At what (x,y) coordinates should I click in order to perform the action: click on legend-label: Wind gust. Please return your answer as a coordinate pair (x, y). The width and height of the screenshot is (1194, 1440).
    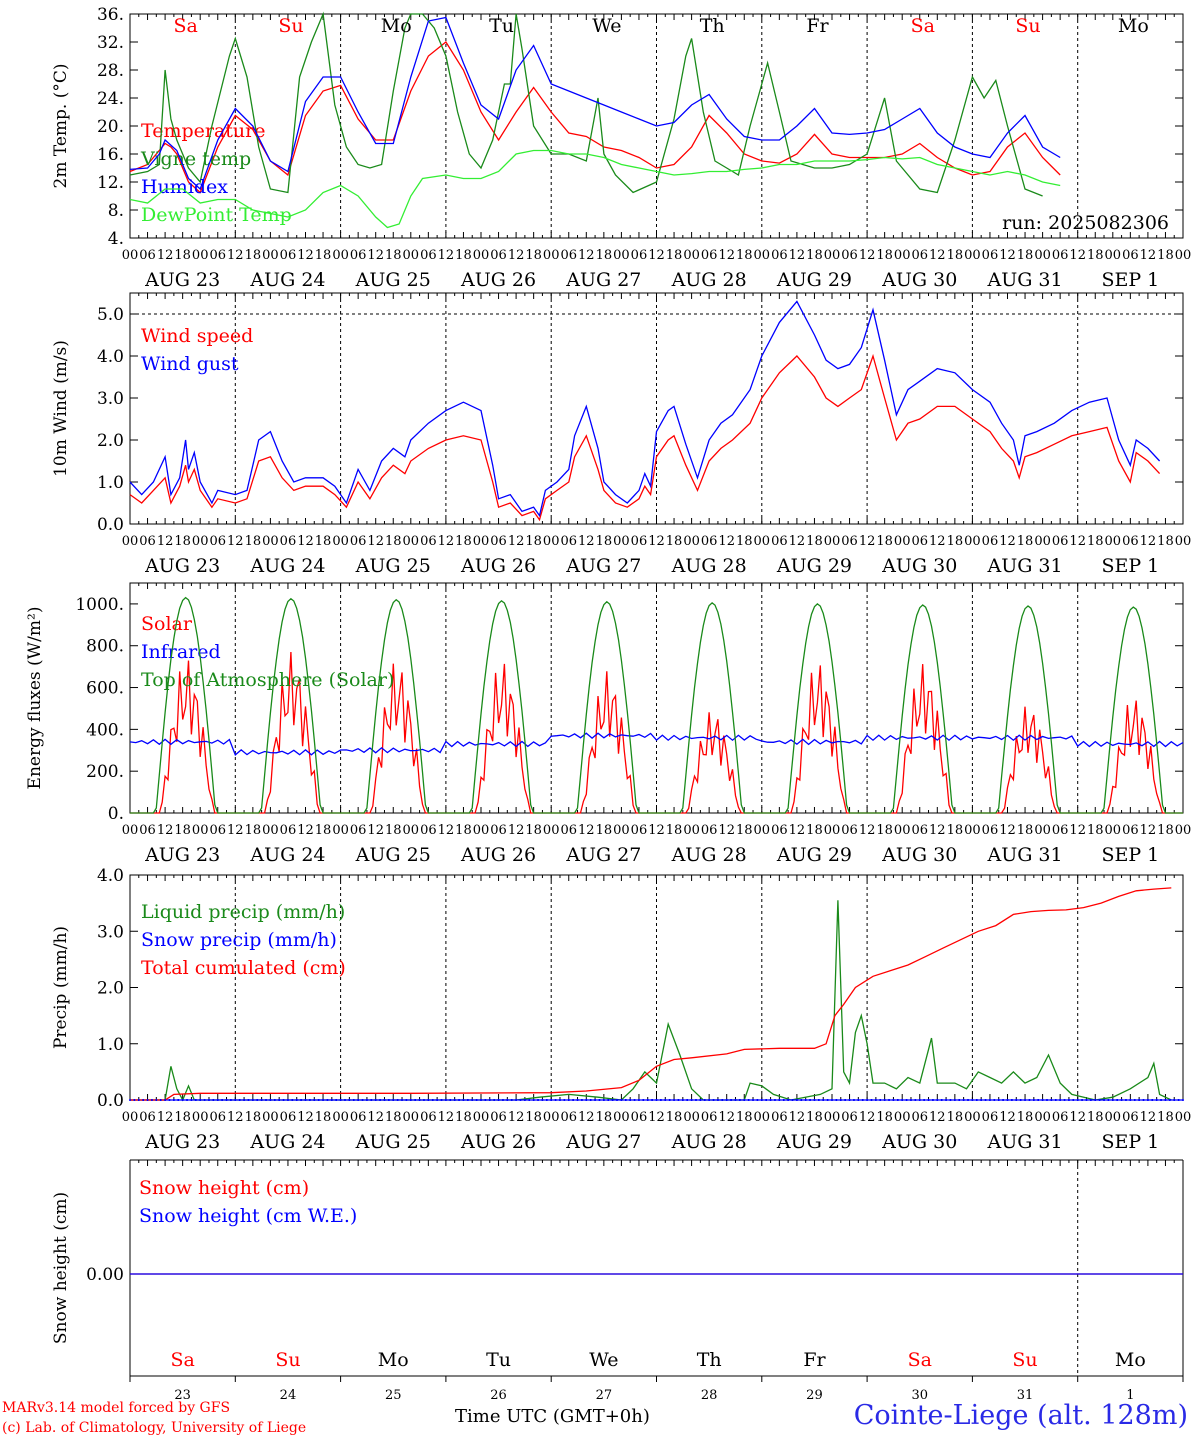
    Looking at the image, I should click on (190, 364).